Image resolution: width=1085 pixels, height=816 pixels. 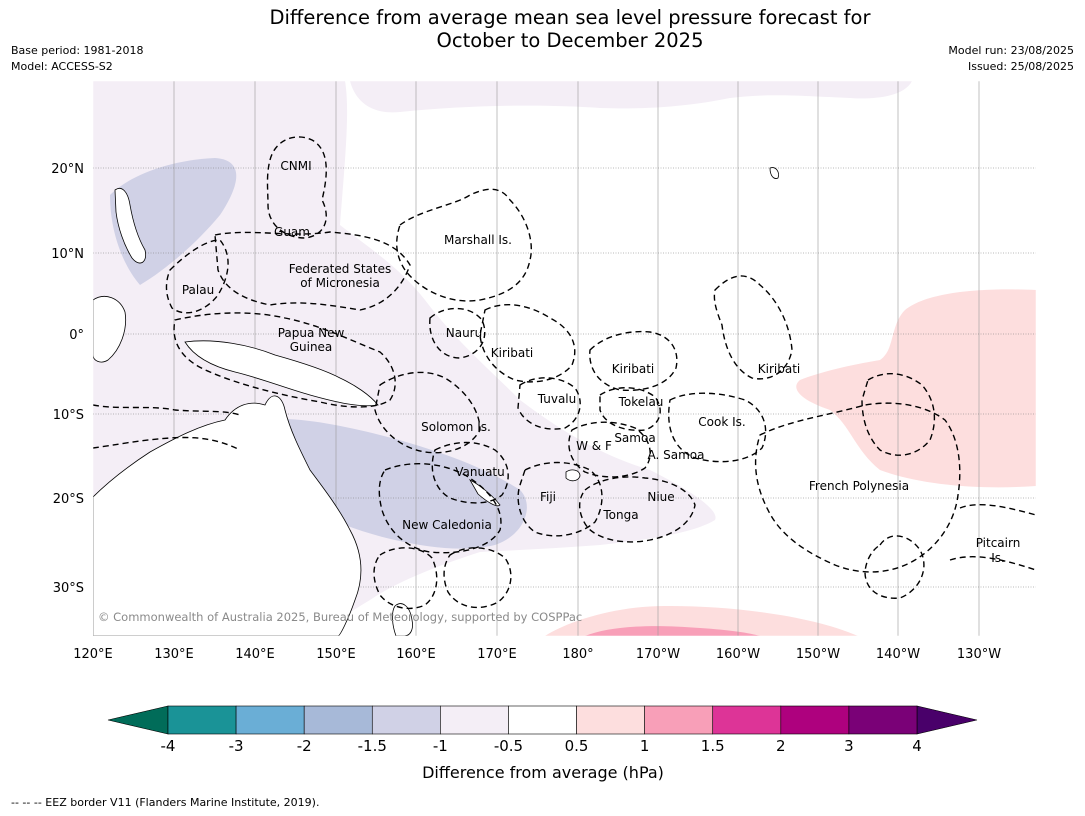 I want to click on region-label: Nauru, so click(x=464, y=333).